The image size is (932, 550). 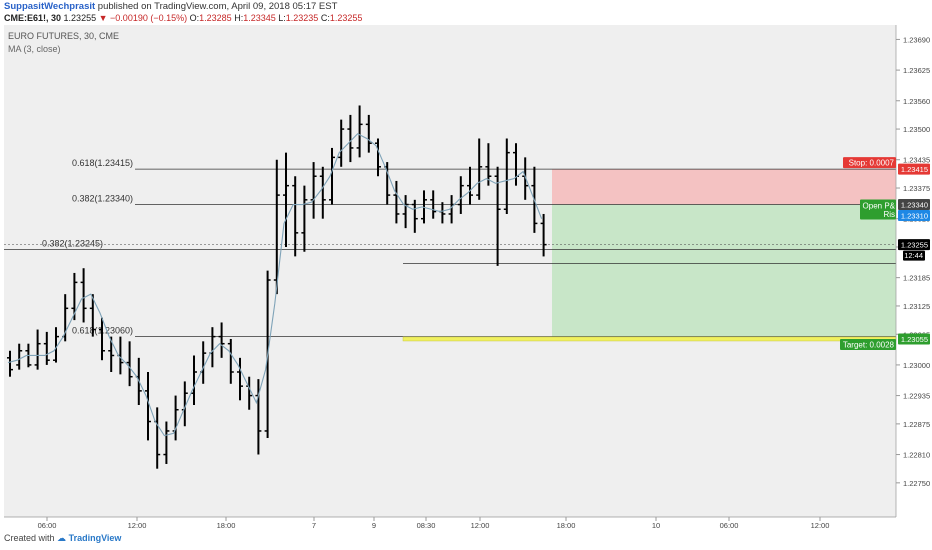 What do you see at coordinates (656, 525) in the screenshot?
I see `x-tick-label: 10` at bounding box center [656, 525].